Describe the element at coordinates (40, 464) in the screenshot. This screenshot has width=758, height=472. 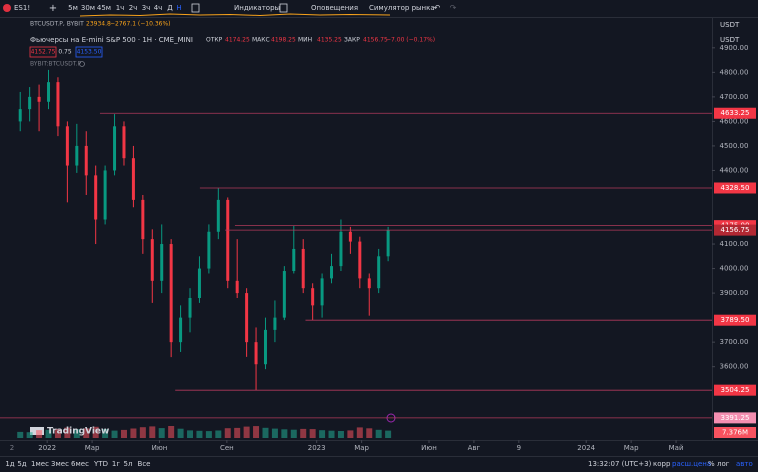
I see `range-button: 1мес` at that location.